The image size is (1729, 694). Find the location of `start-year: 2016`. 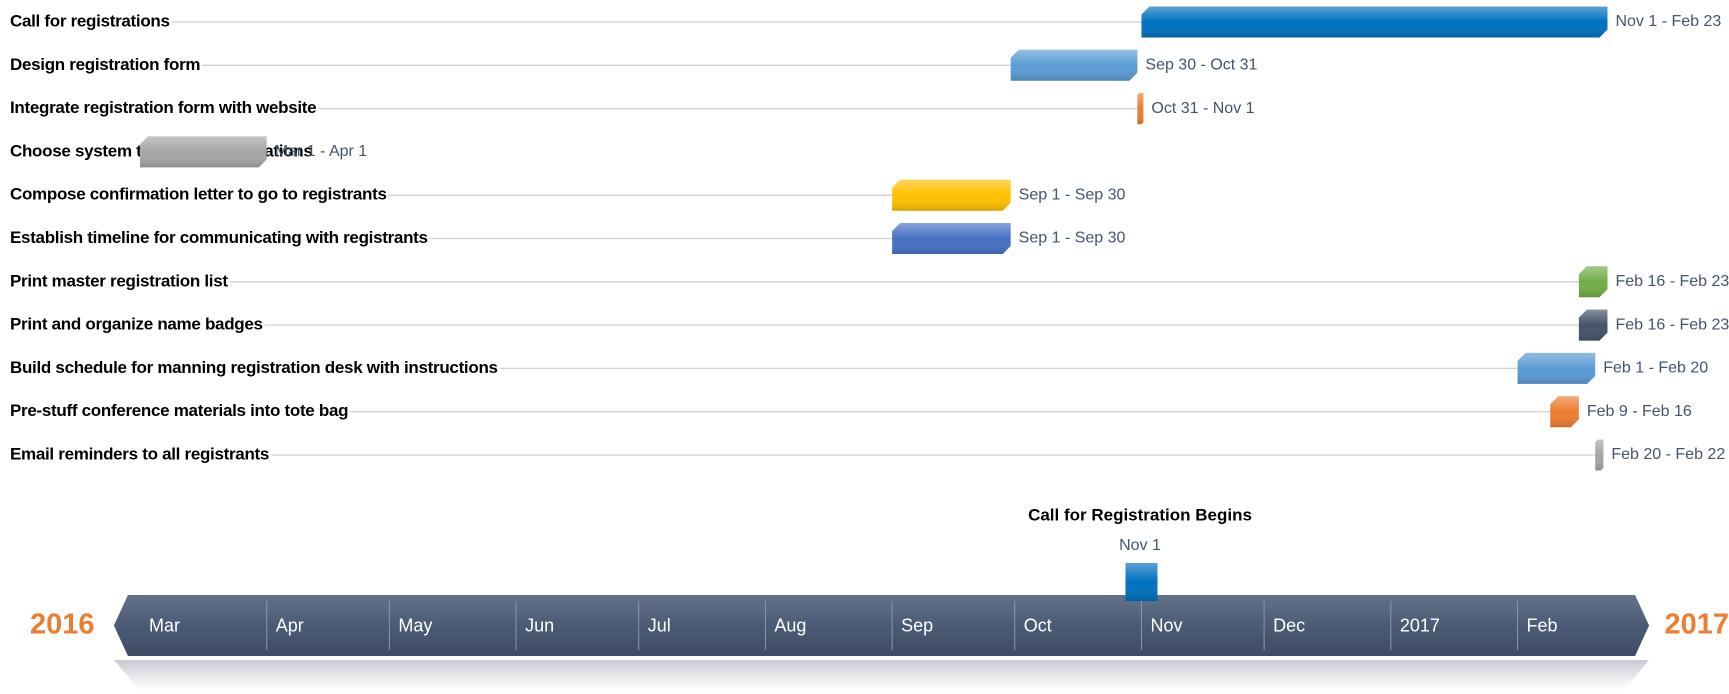

start-year: 2016 is located at coordinates (62, 625).